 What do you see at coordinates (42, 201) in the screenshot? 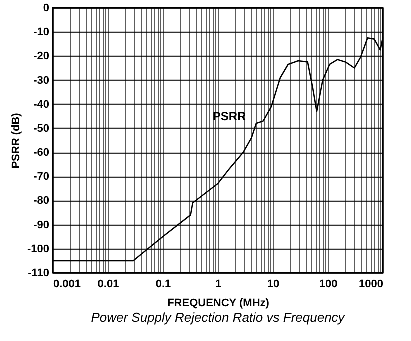
I see `y-tick-label: -80` at bounding box center [42, 201].